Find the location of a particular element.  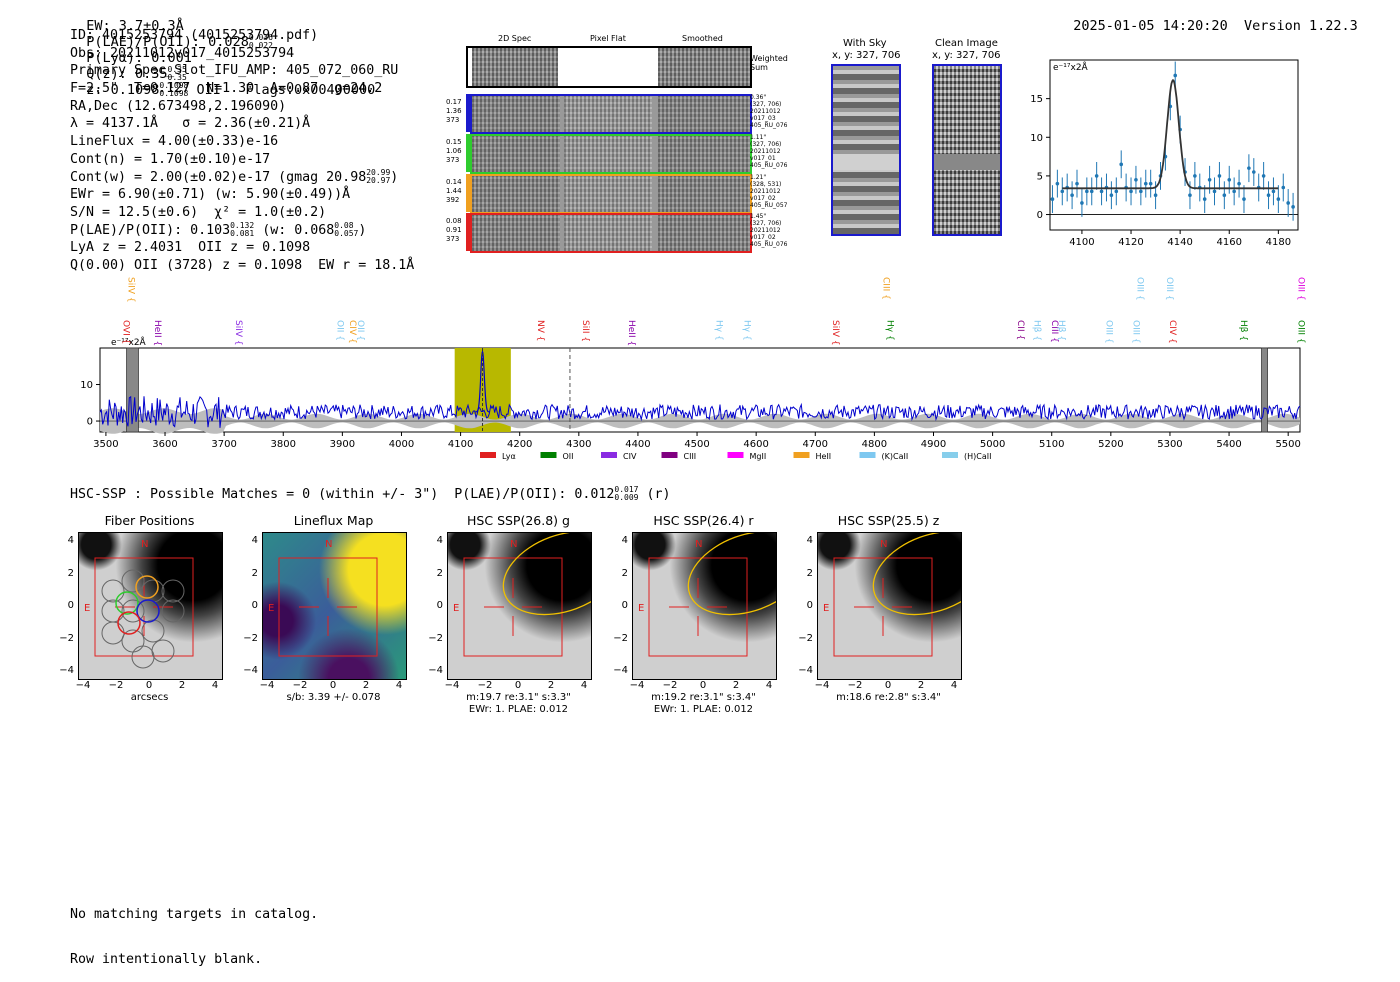

panel-xtick-label: 4 is located at coordinates (954, 685).